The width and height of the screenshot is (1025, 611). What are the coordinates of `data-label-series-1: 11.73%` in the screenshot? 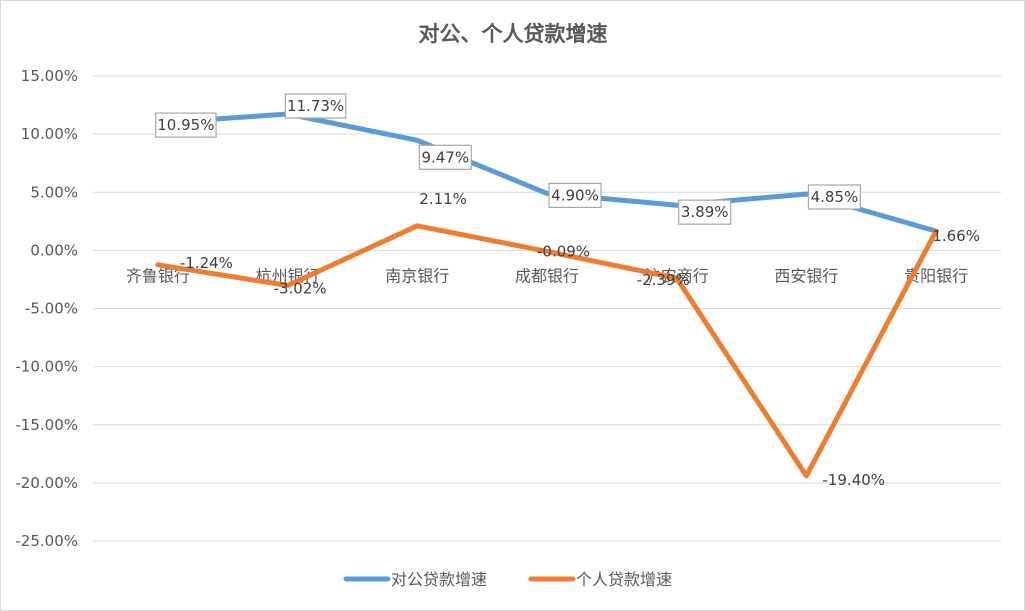 It's located at (315, 106).